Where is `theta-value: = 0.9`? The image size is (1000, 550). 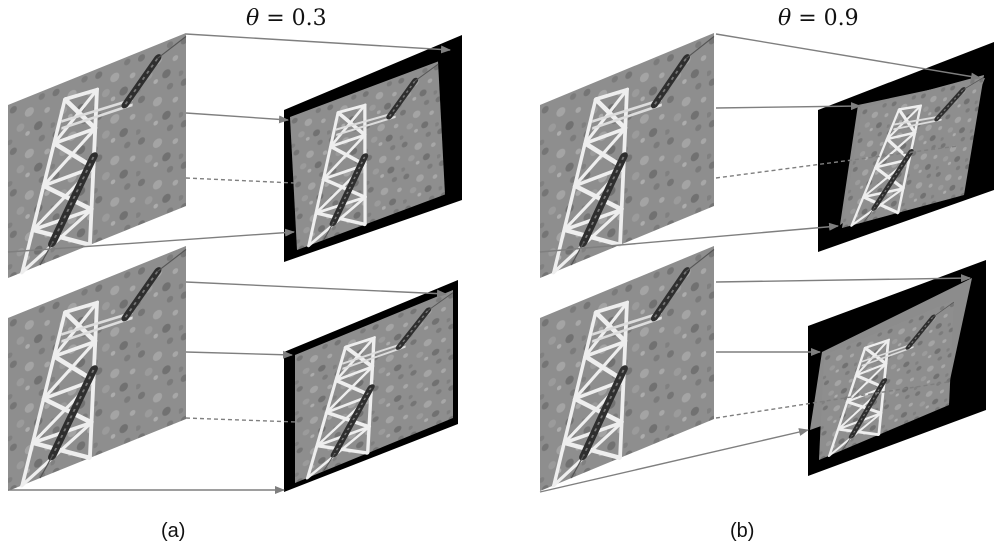
theta-value: = 0.9 is located at coordinates (828, 18).